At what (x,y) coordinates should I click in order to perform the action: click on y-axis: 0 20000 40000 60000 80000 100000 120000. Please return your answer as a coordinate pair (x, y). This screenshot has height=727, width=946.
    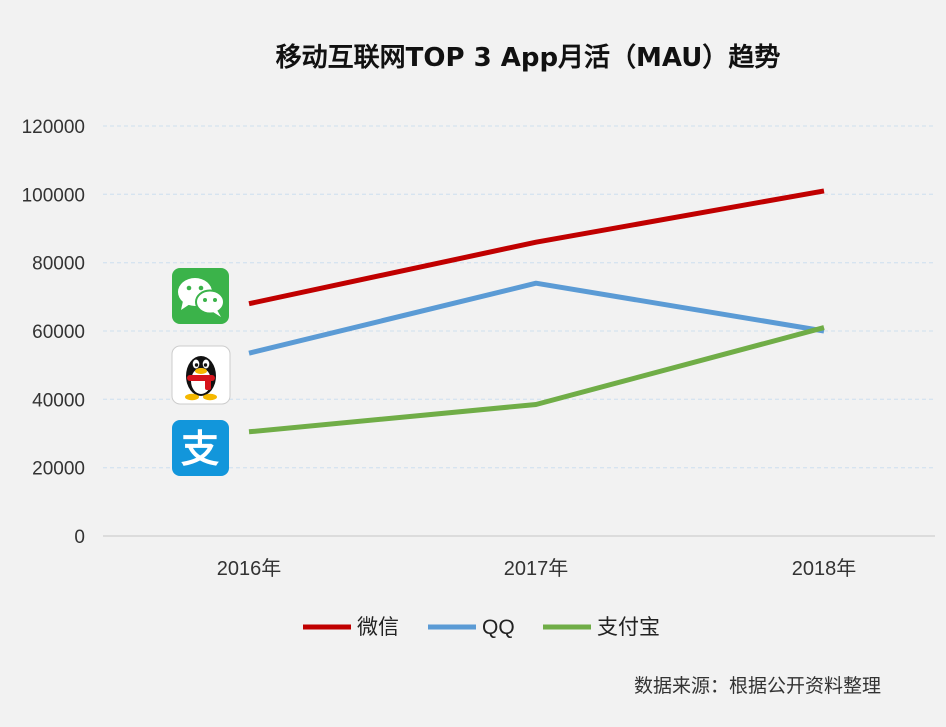
    Looking at the image, I should click on (53, 332).